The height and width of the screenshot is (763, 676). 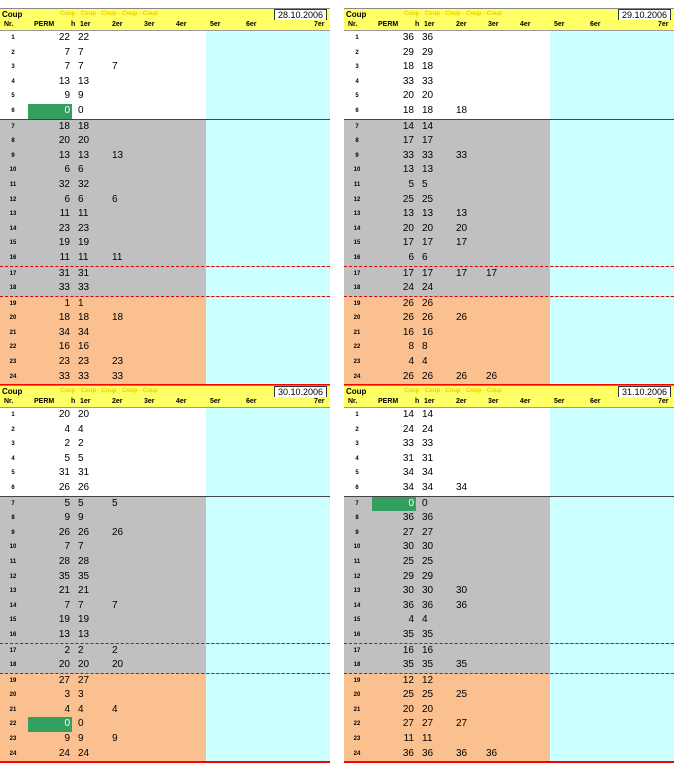 I want to click on perm-cell: 8, so click(x=411, y=347).